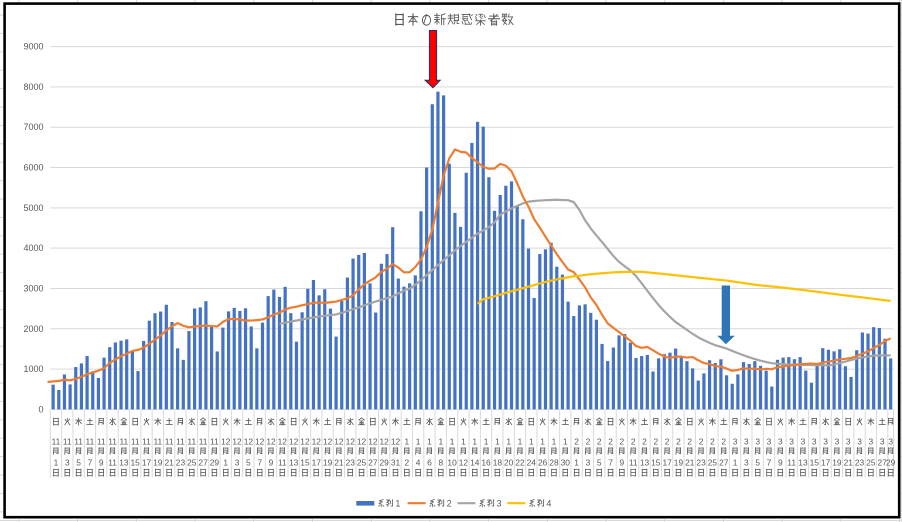 This screenshot has width=902, height=522. I want to click on svg-text: 20, so click(509, 463).